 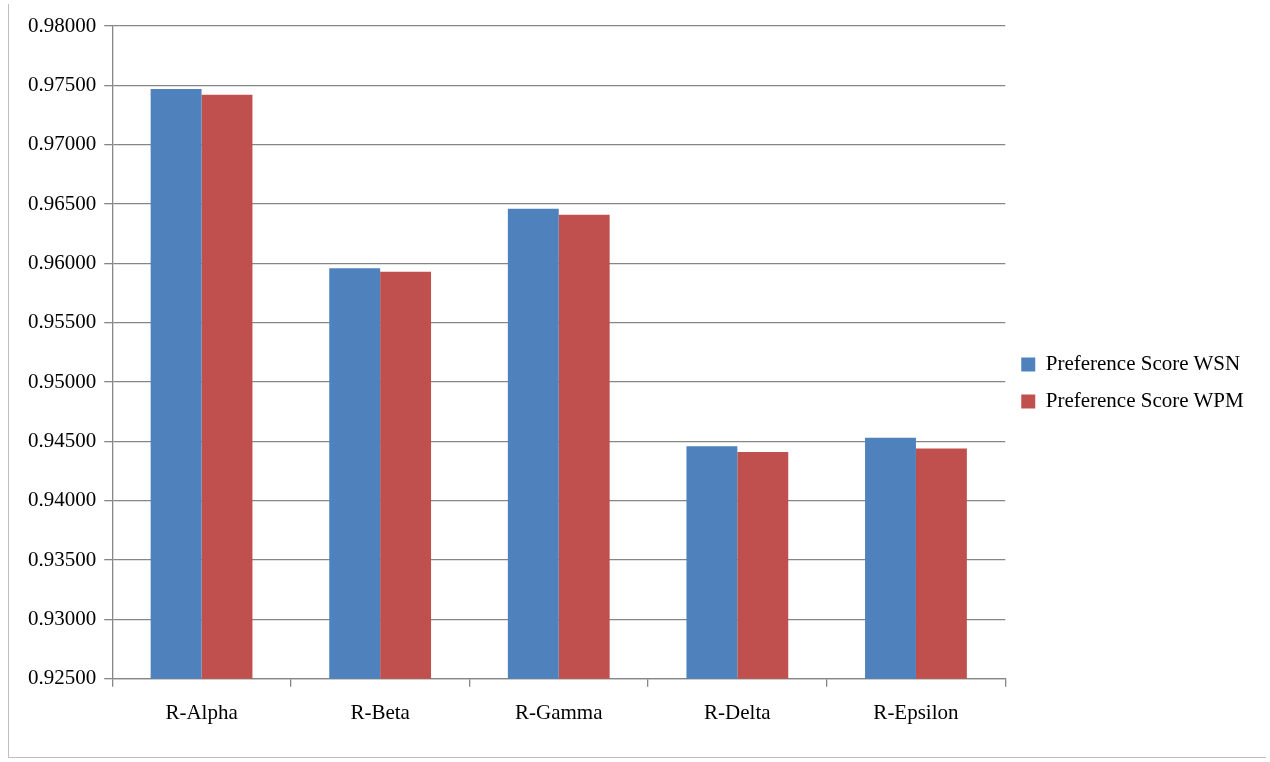 I want to click on y-tick-label: 0.95000, so click(x=62, y=380).